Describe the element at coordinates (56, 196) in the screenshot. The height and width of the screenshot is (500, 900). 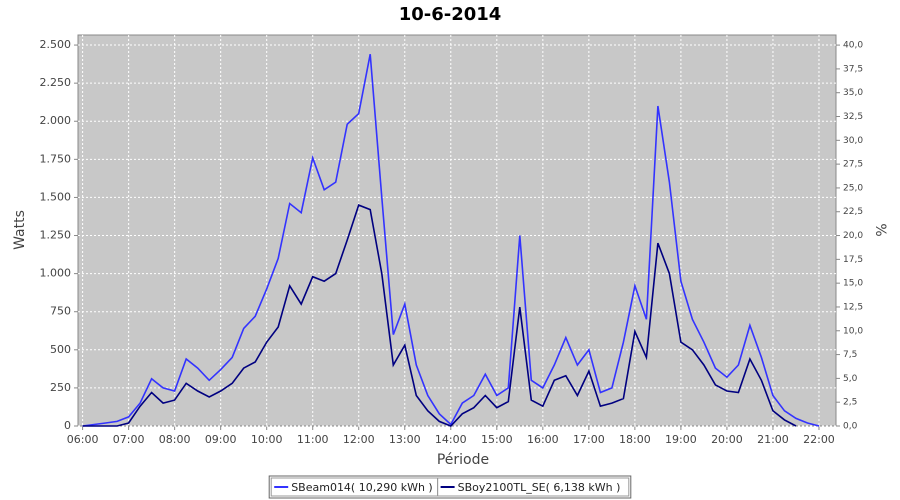
I see `y-tick-label: 1.500` at that location.